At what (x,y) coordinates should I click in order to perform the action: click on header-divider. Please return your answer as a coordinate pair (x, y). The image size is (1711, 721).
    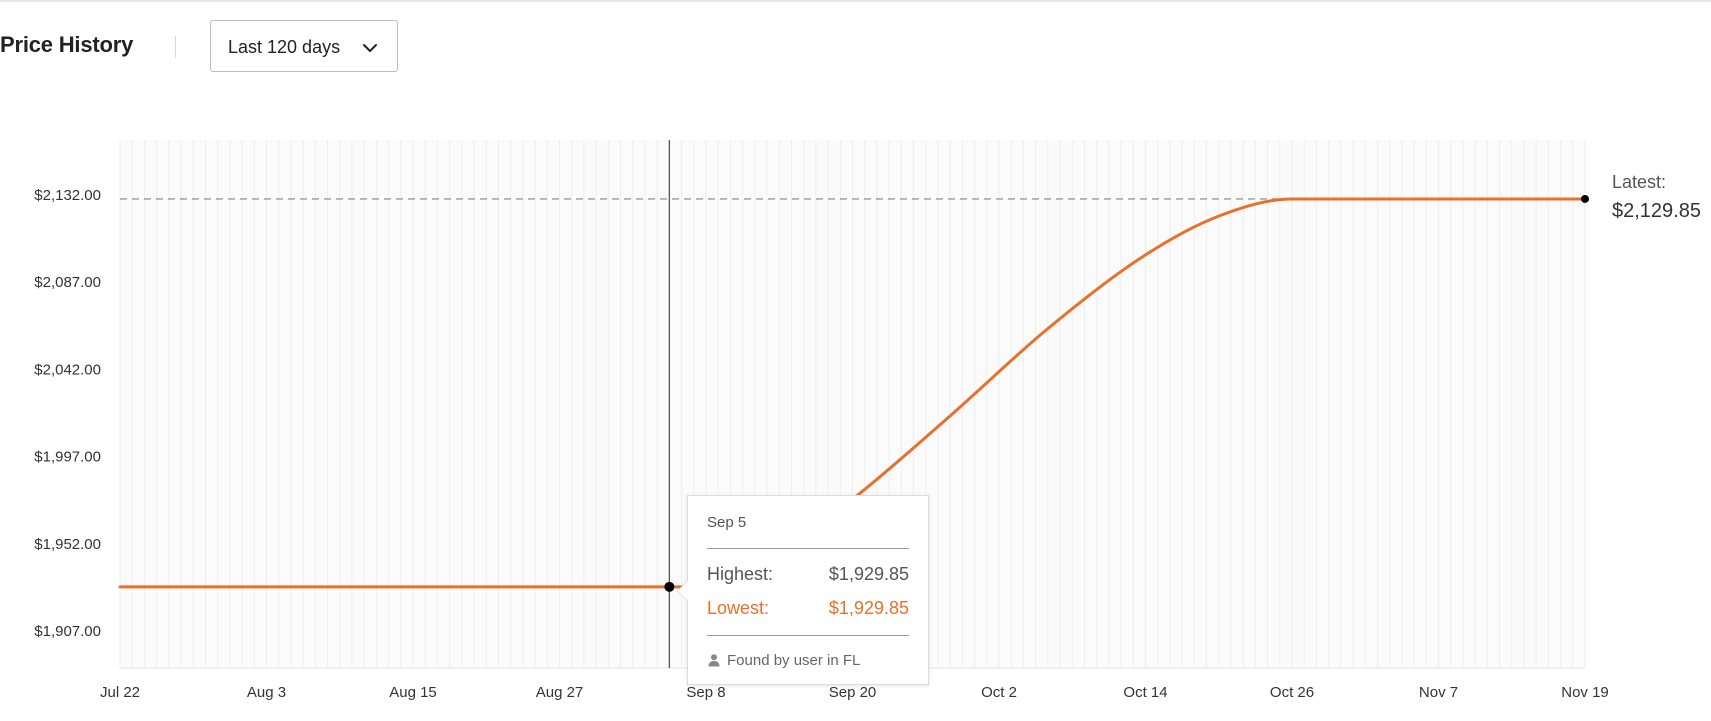
    Looking at the image, I should click on (175, 47).